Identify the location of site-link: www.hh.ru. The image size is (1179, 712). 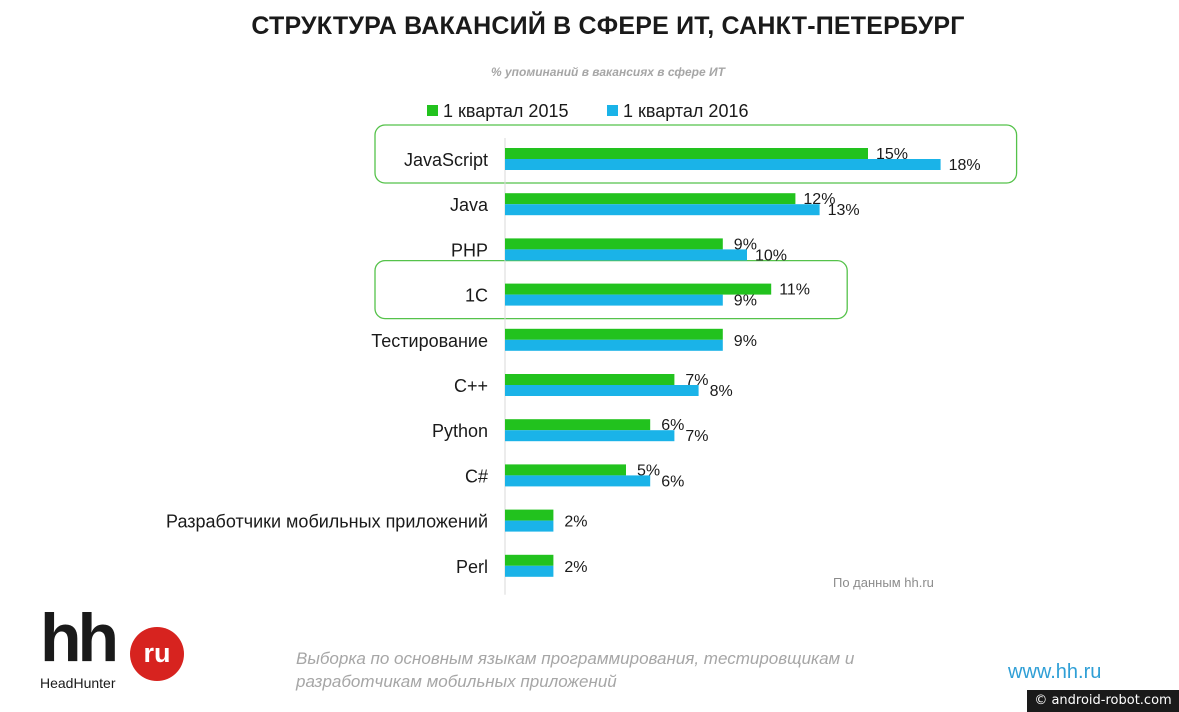
(1055, 672).